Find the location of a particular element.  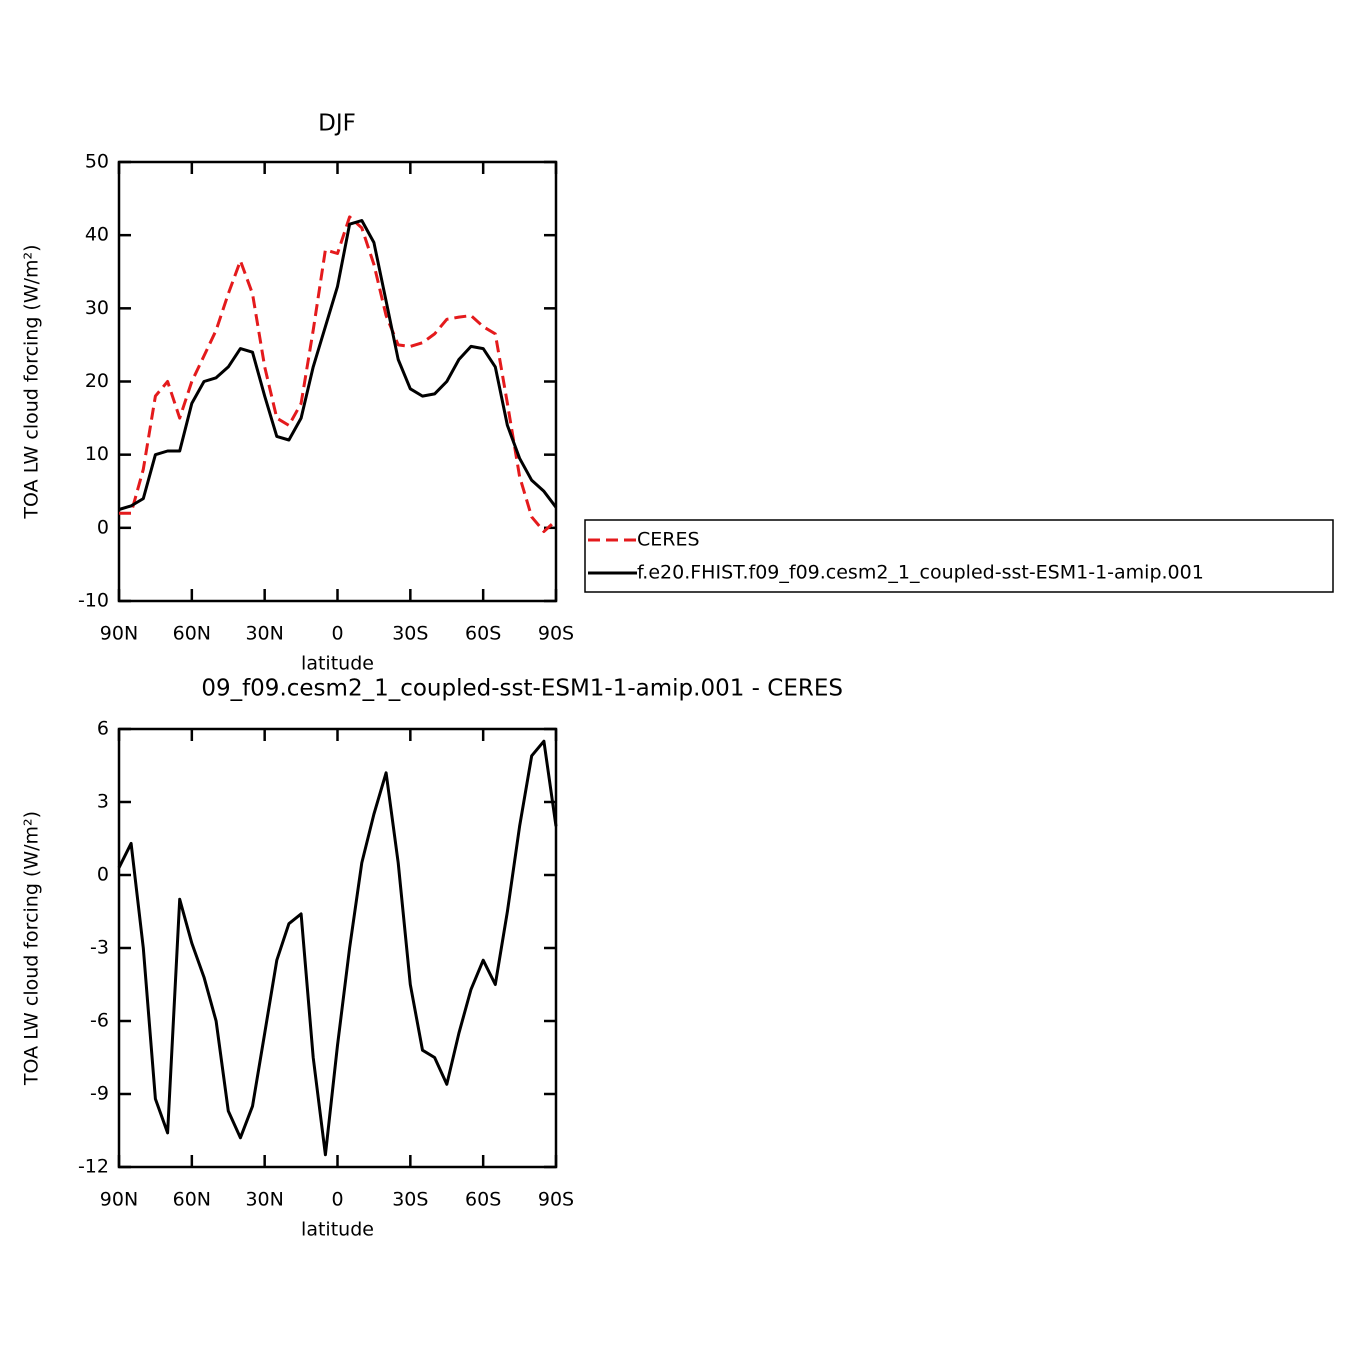

y-tick-label: 30 is located at coordinates (97, 308).